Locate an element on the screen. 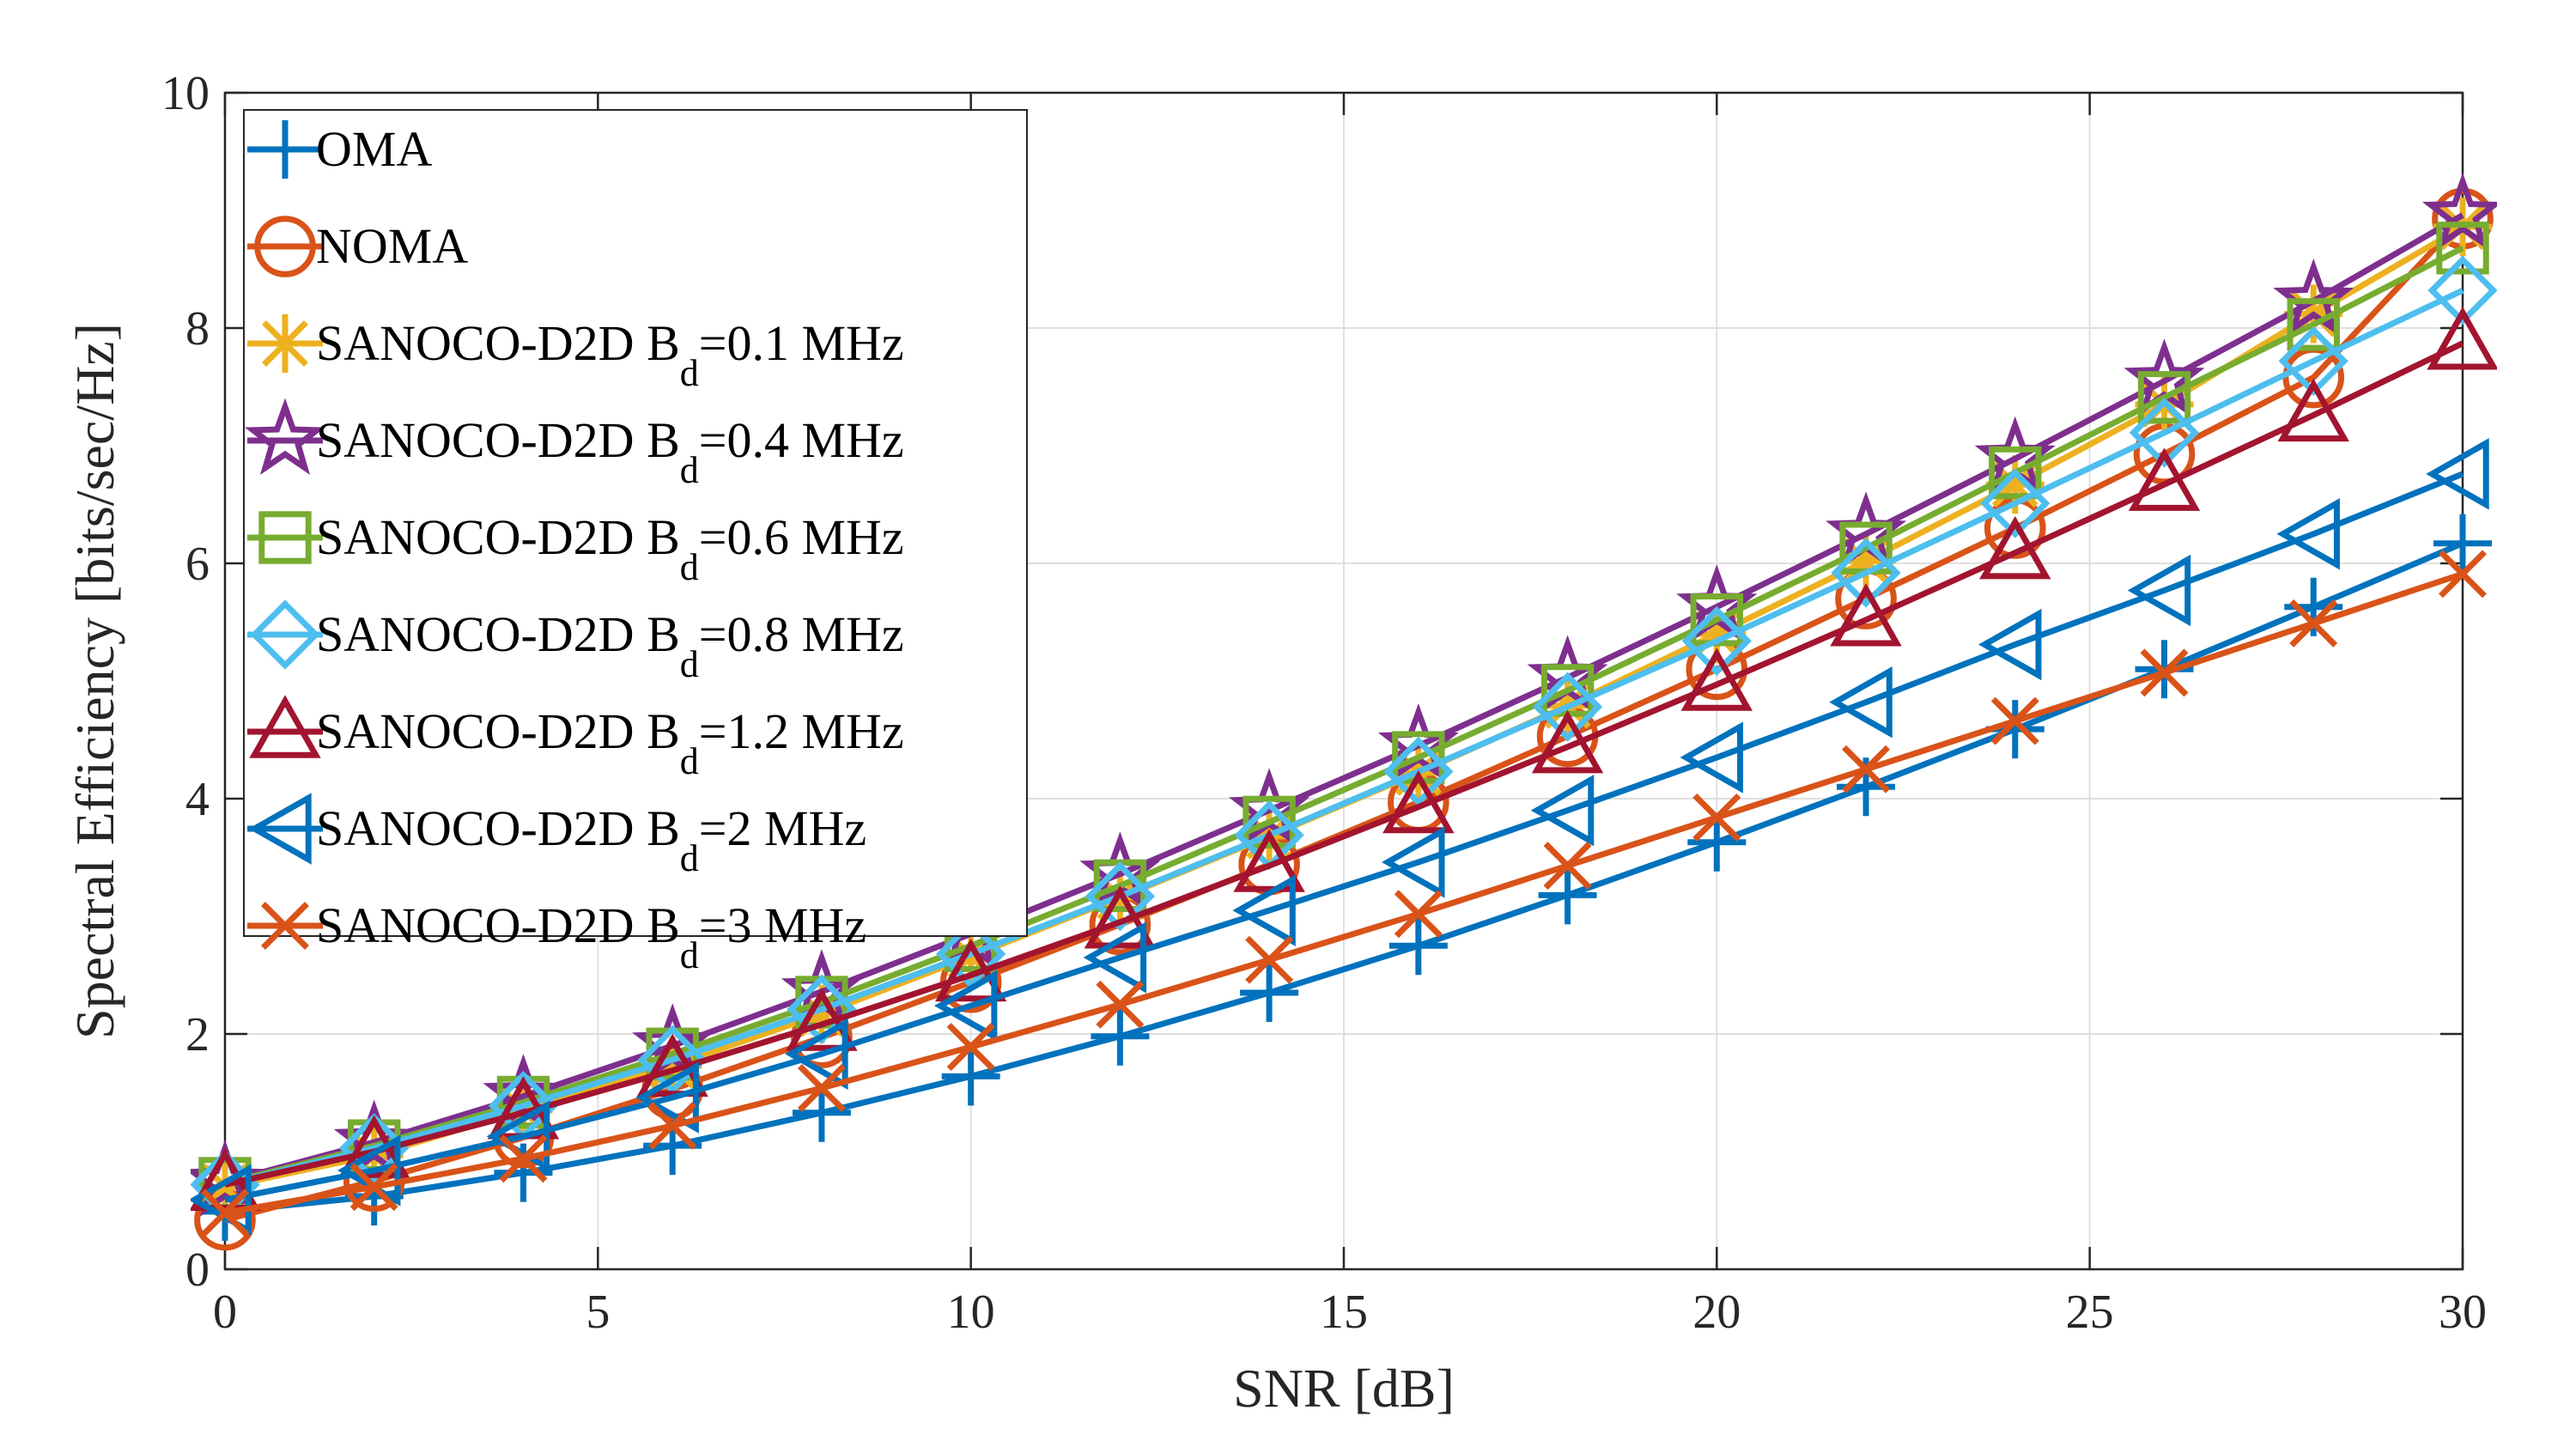 Image resolution: width=2576 pixels, height=1435 pixels. x-tick-label: 10 is located at coordinates (971, 1312).